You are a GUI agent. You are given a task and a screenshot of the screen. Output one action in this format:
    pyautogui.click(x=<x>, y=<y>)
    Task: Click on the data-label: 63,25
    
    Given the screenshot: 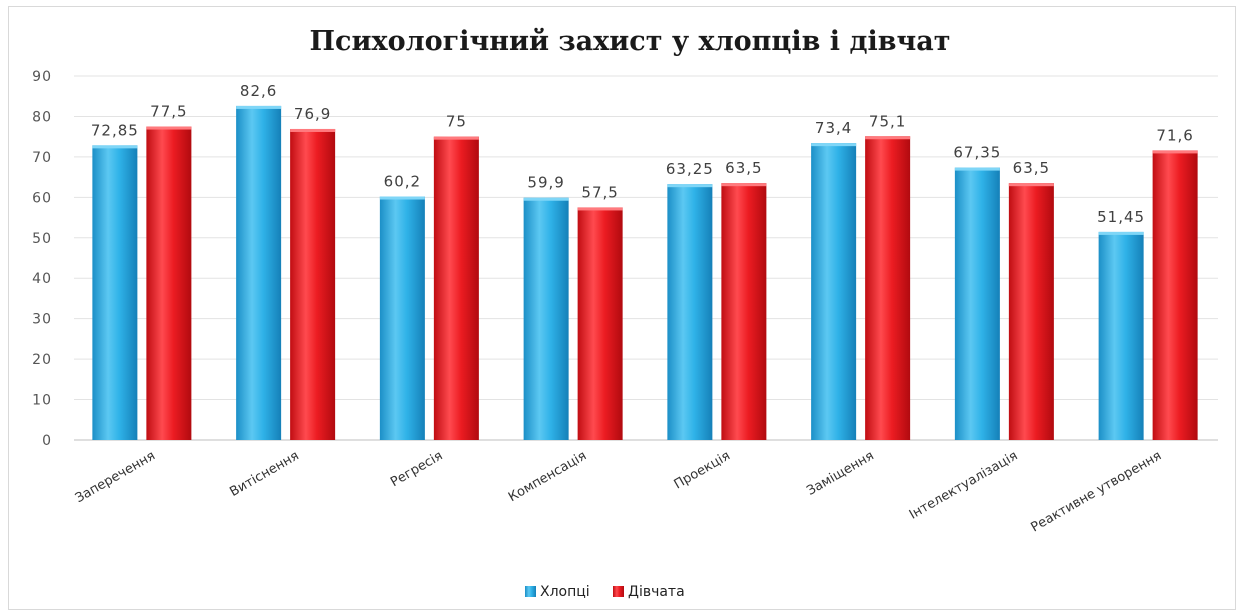 What is the action you would take?
    pyautogui.click(x=690, y=169)
    